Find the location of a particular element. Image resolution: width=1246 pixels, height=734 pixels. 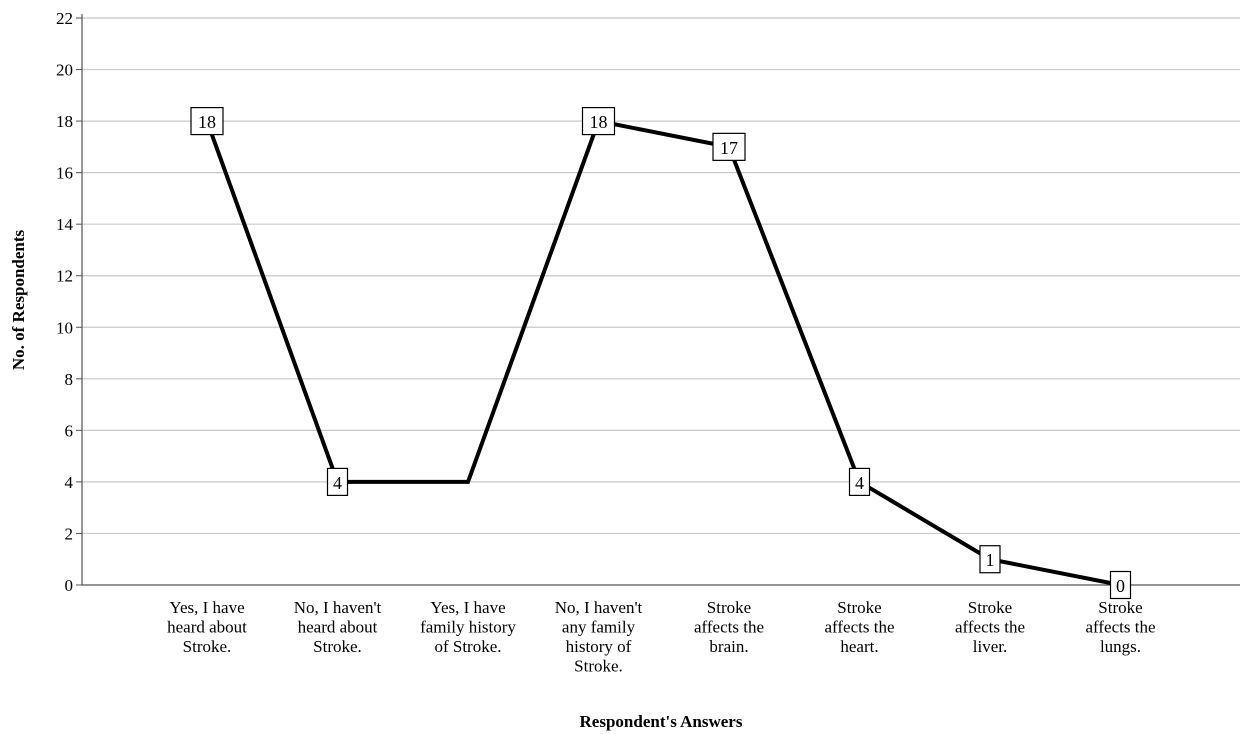

y-tick-label: 16 is located at coordinates (64, 173).